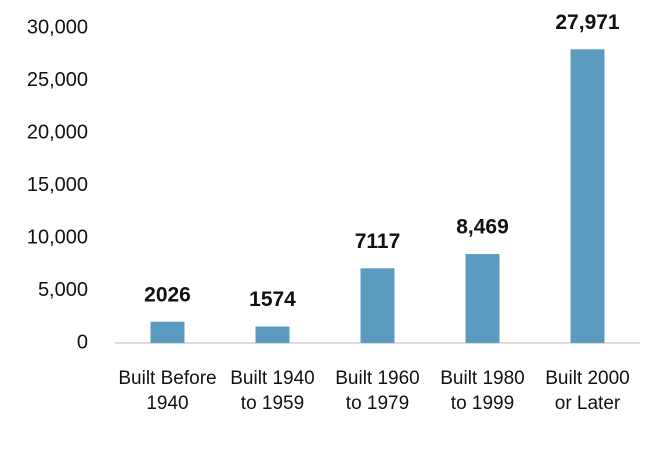  Describe the element at coordinates (378, 241) in the screenshot. I see `data-label: 7117` at that location.